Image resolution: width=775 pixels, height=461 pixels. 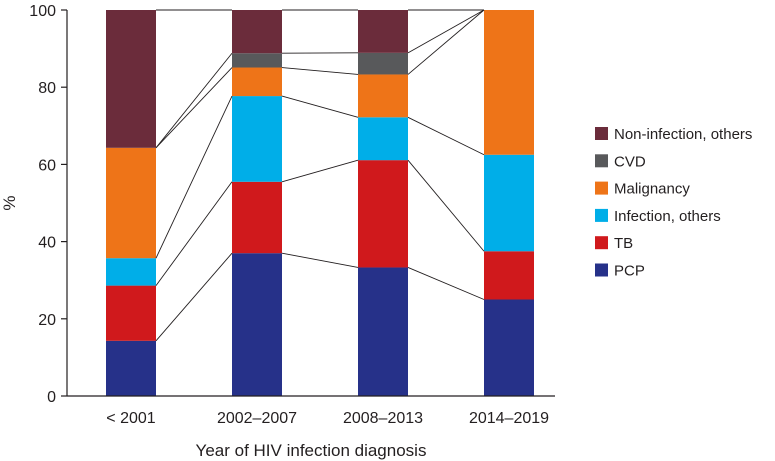 I want to click on y-tick-label: 80, so click(x=47, y=88).